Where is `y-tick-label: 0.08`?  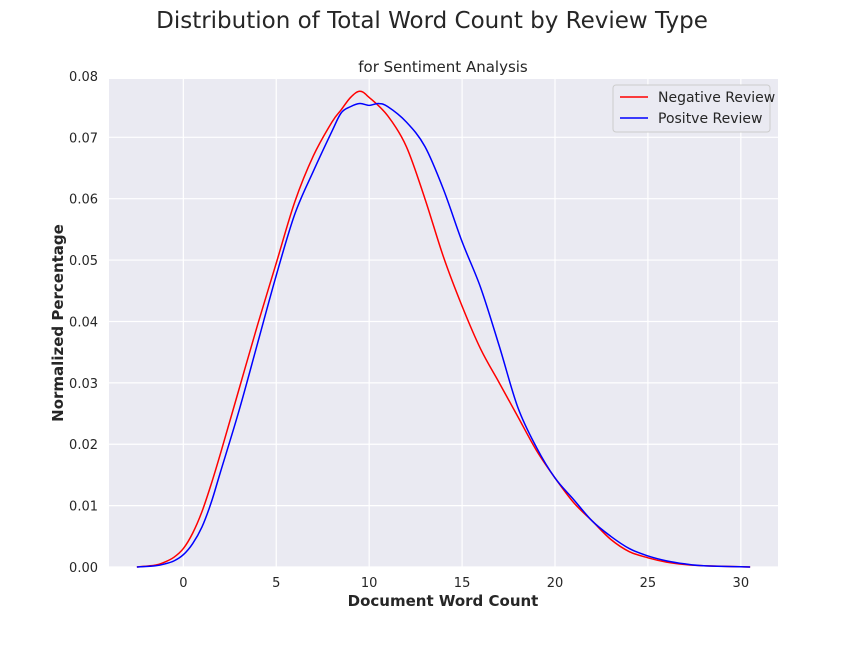 y-tick-label: 0.08 is located at coordinates (83, 77).